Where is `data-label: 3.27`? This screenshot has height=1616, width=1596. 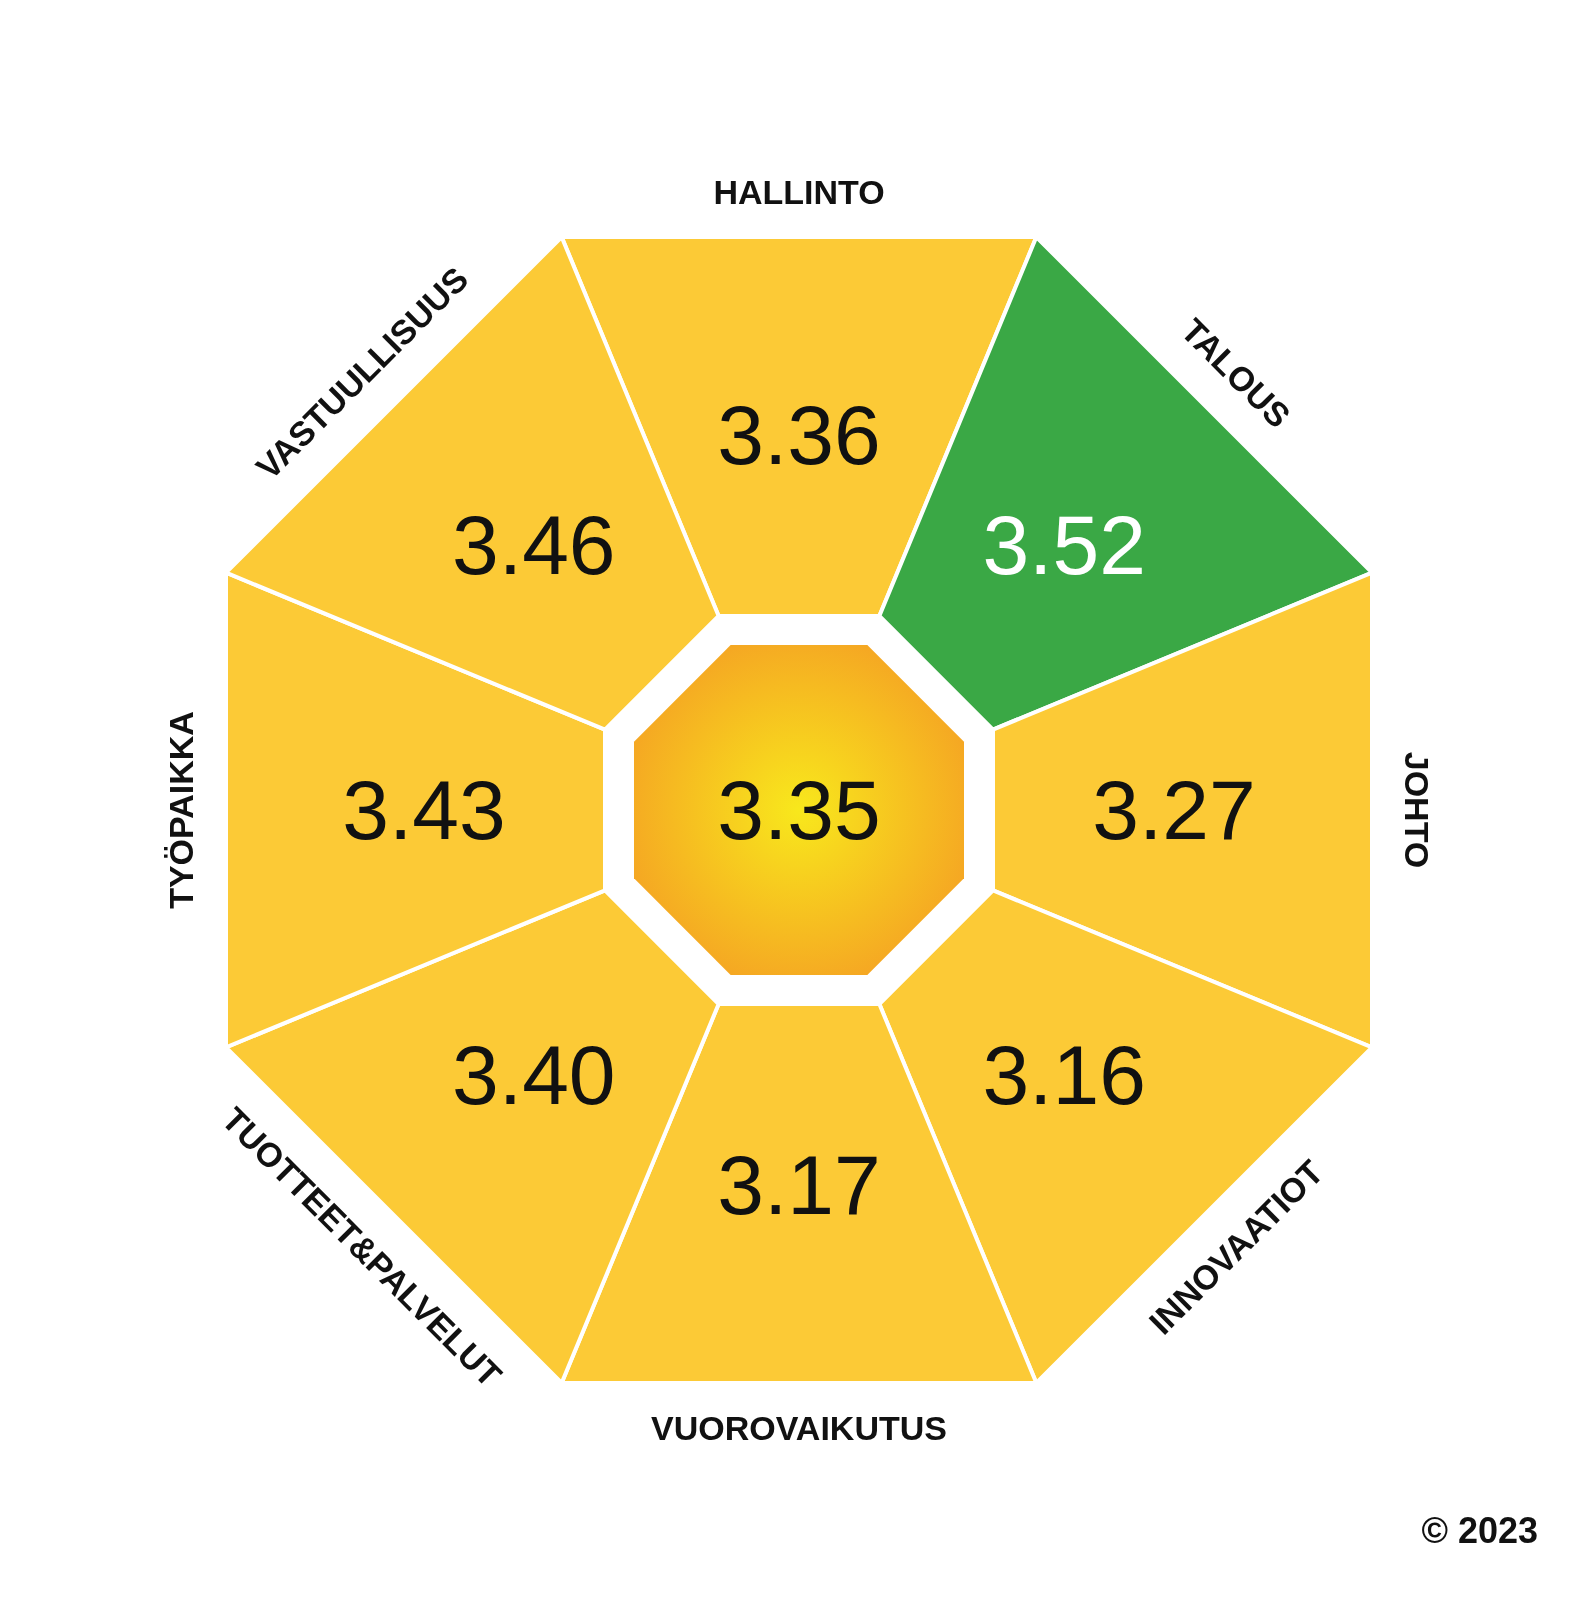 data-label: 3.27 is located at coordinates (1174, 810).